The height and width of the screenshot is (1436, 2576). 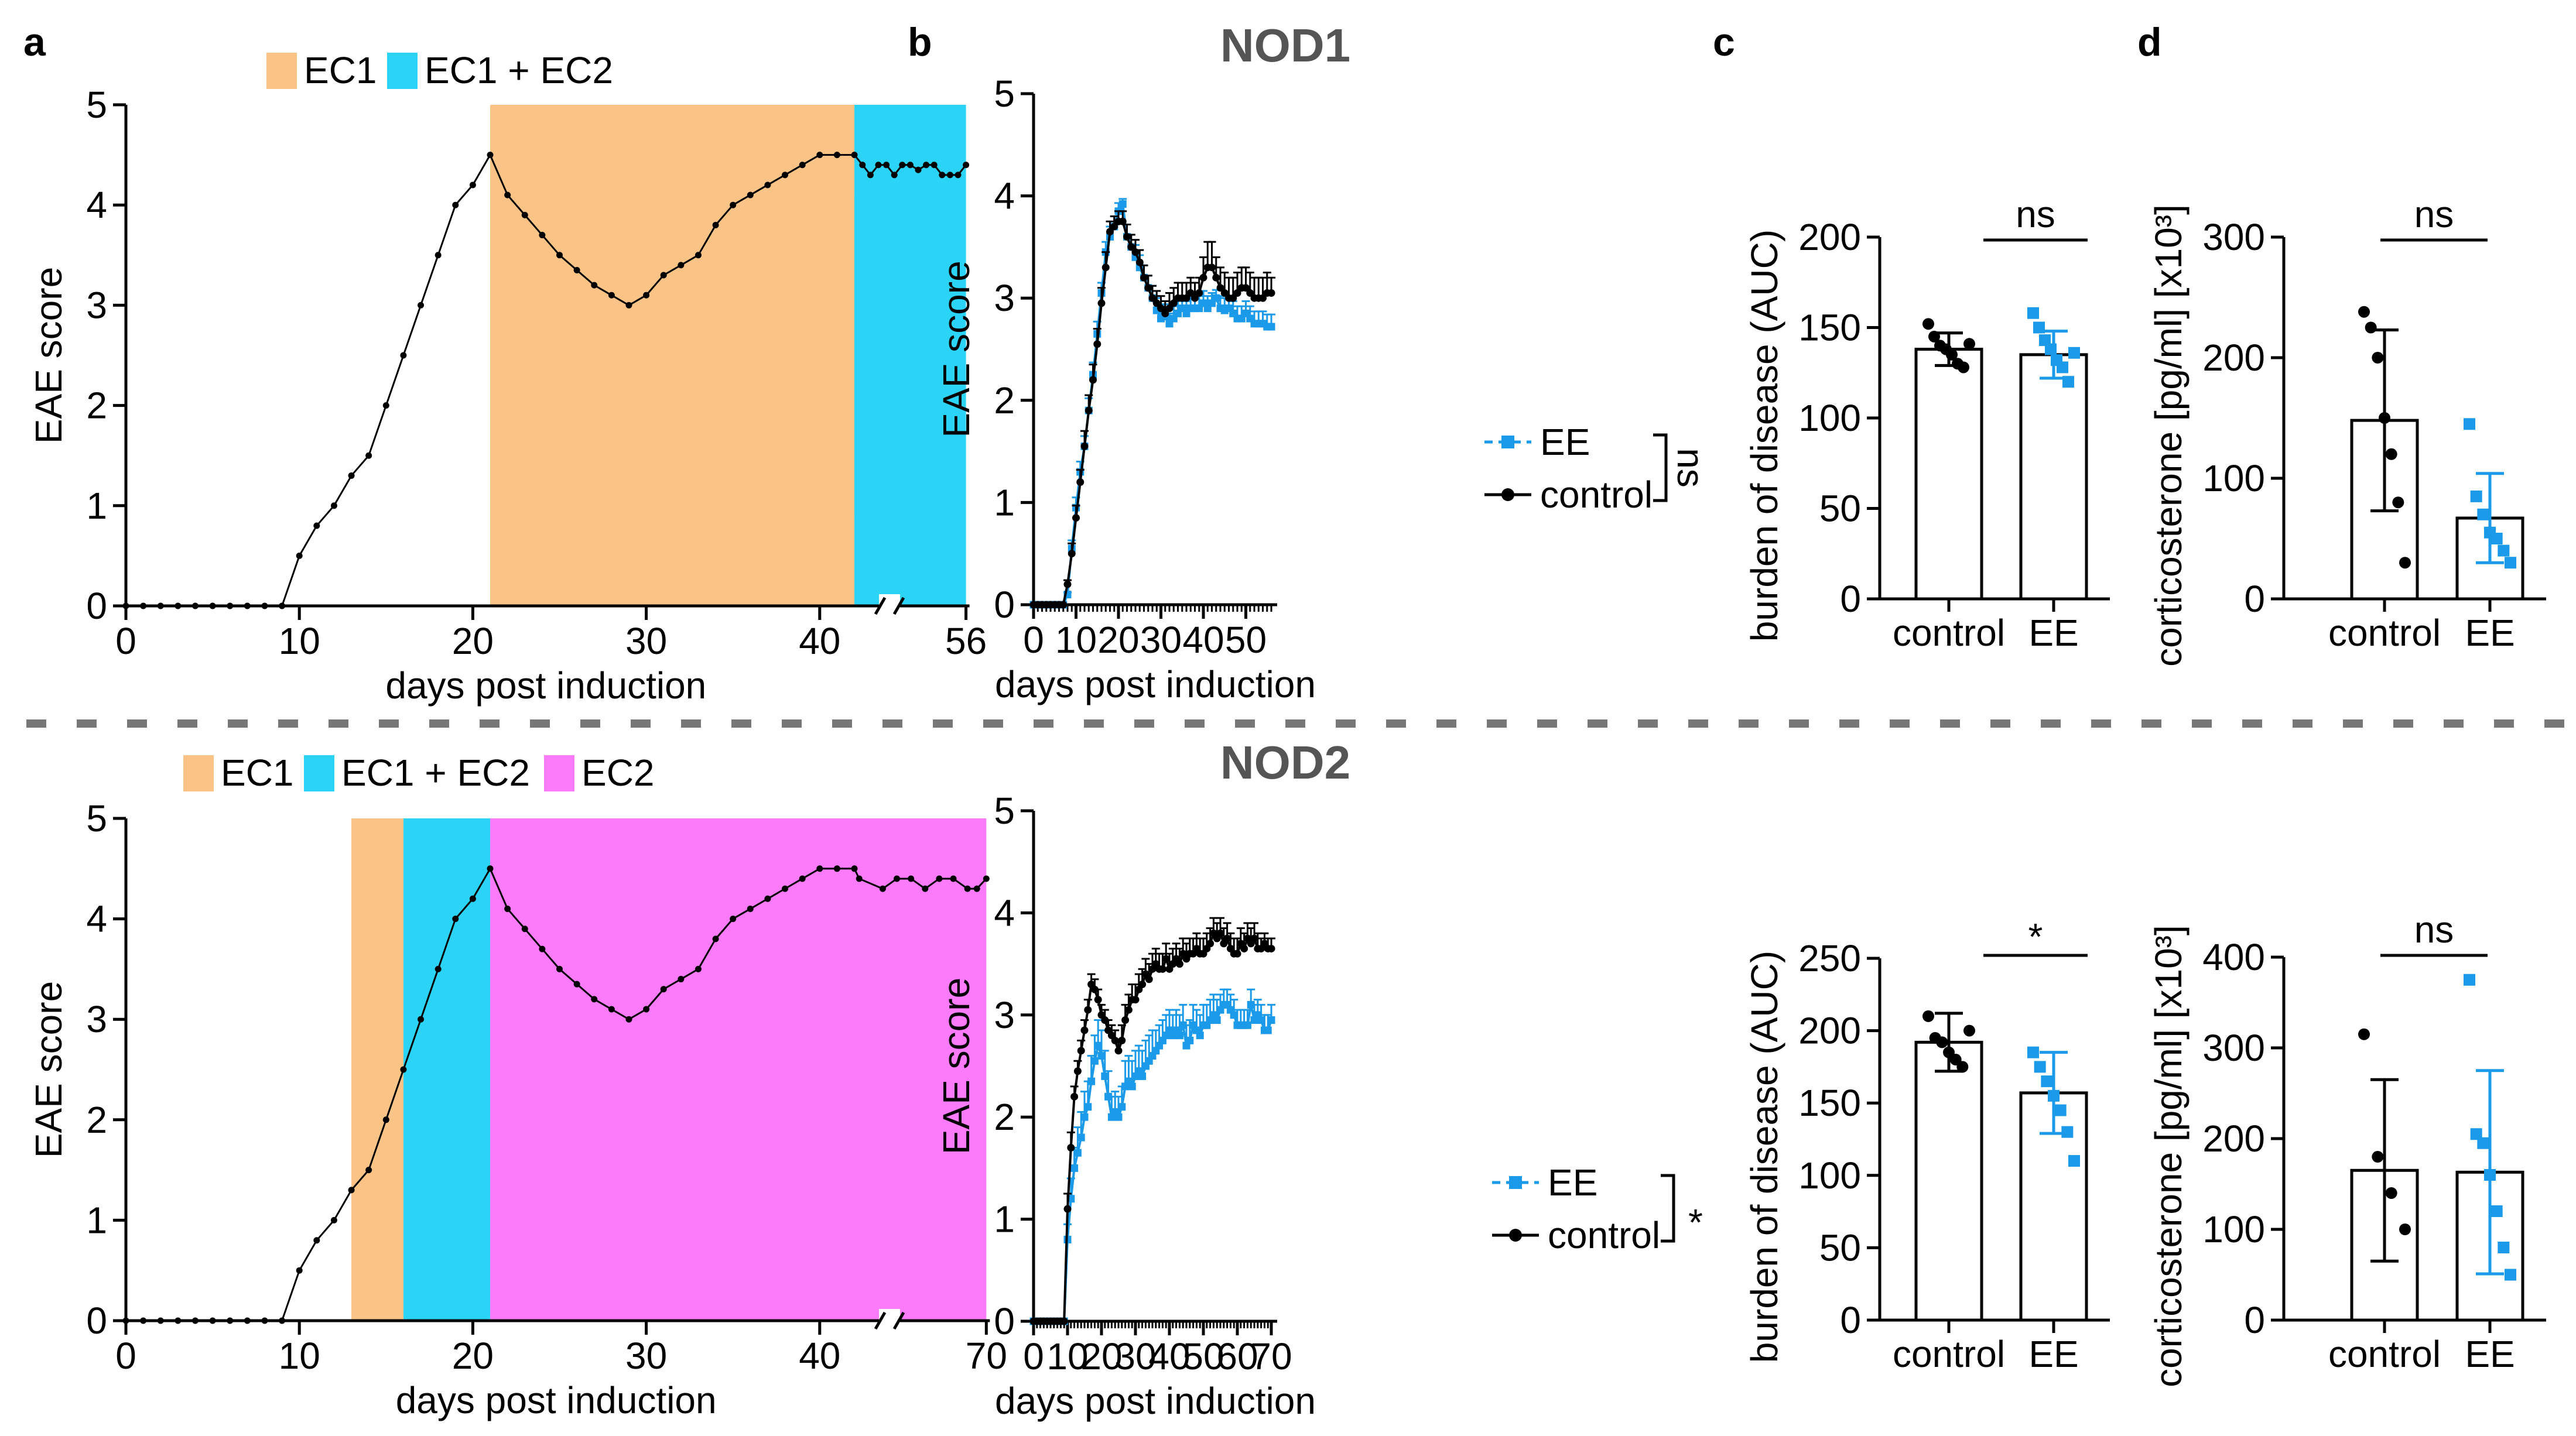 What do you see at coordinates (2168, 1156) in the screenshot?
I see `y-axis-label: corticosterone [pg/ml] [x10³]` at bounding box center [2168, 1156].